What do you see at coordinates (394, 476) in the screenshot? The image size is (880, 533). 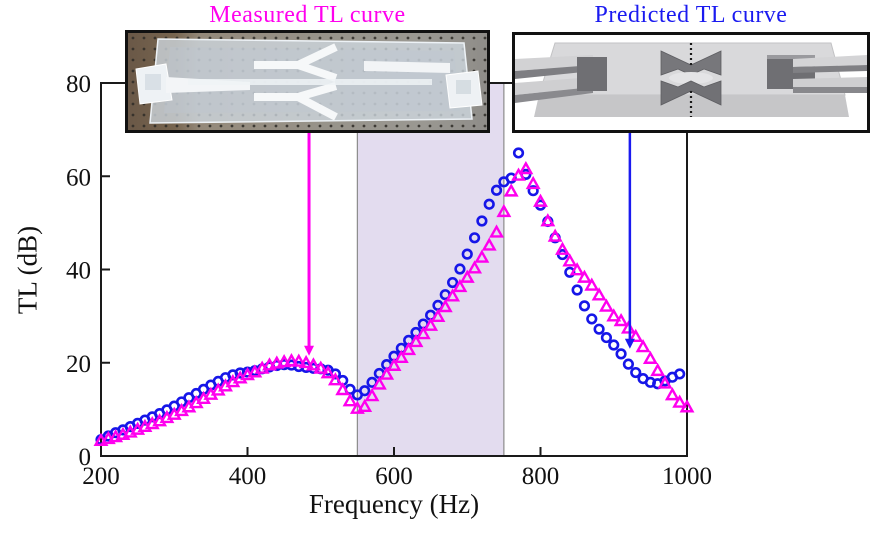 I see `x-tick-label: 600` at bounding box center [394, 476].